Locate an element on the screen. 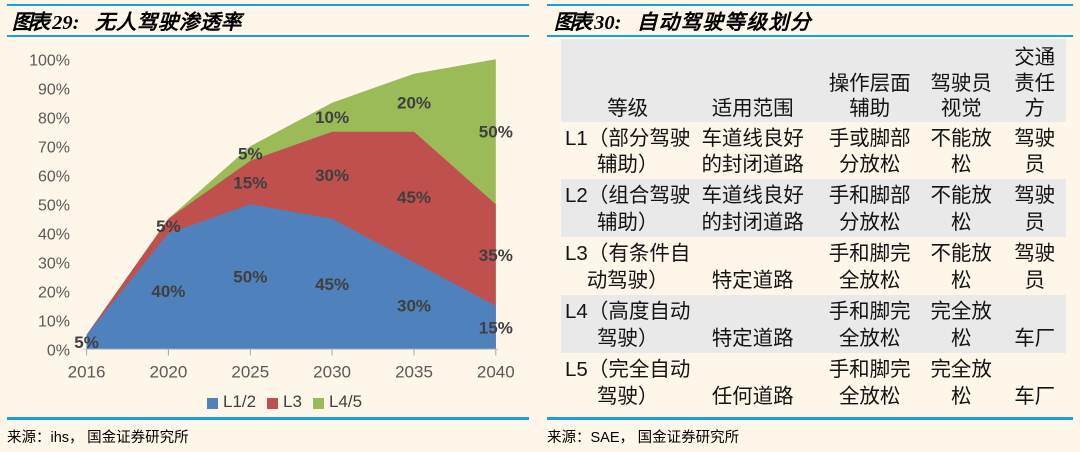 Image resolution: width=1080 pixels, height=452 pixels. svg-text: 90% is located at coordinates (54, 90).